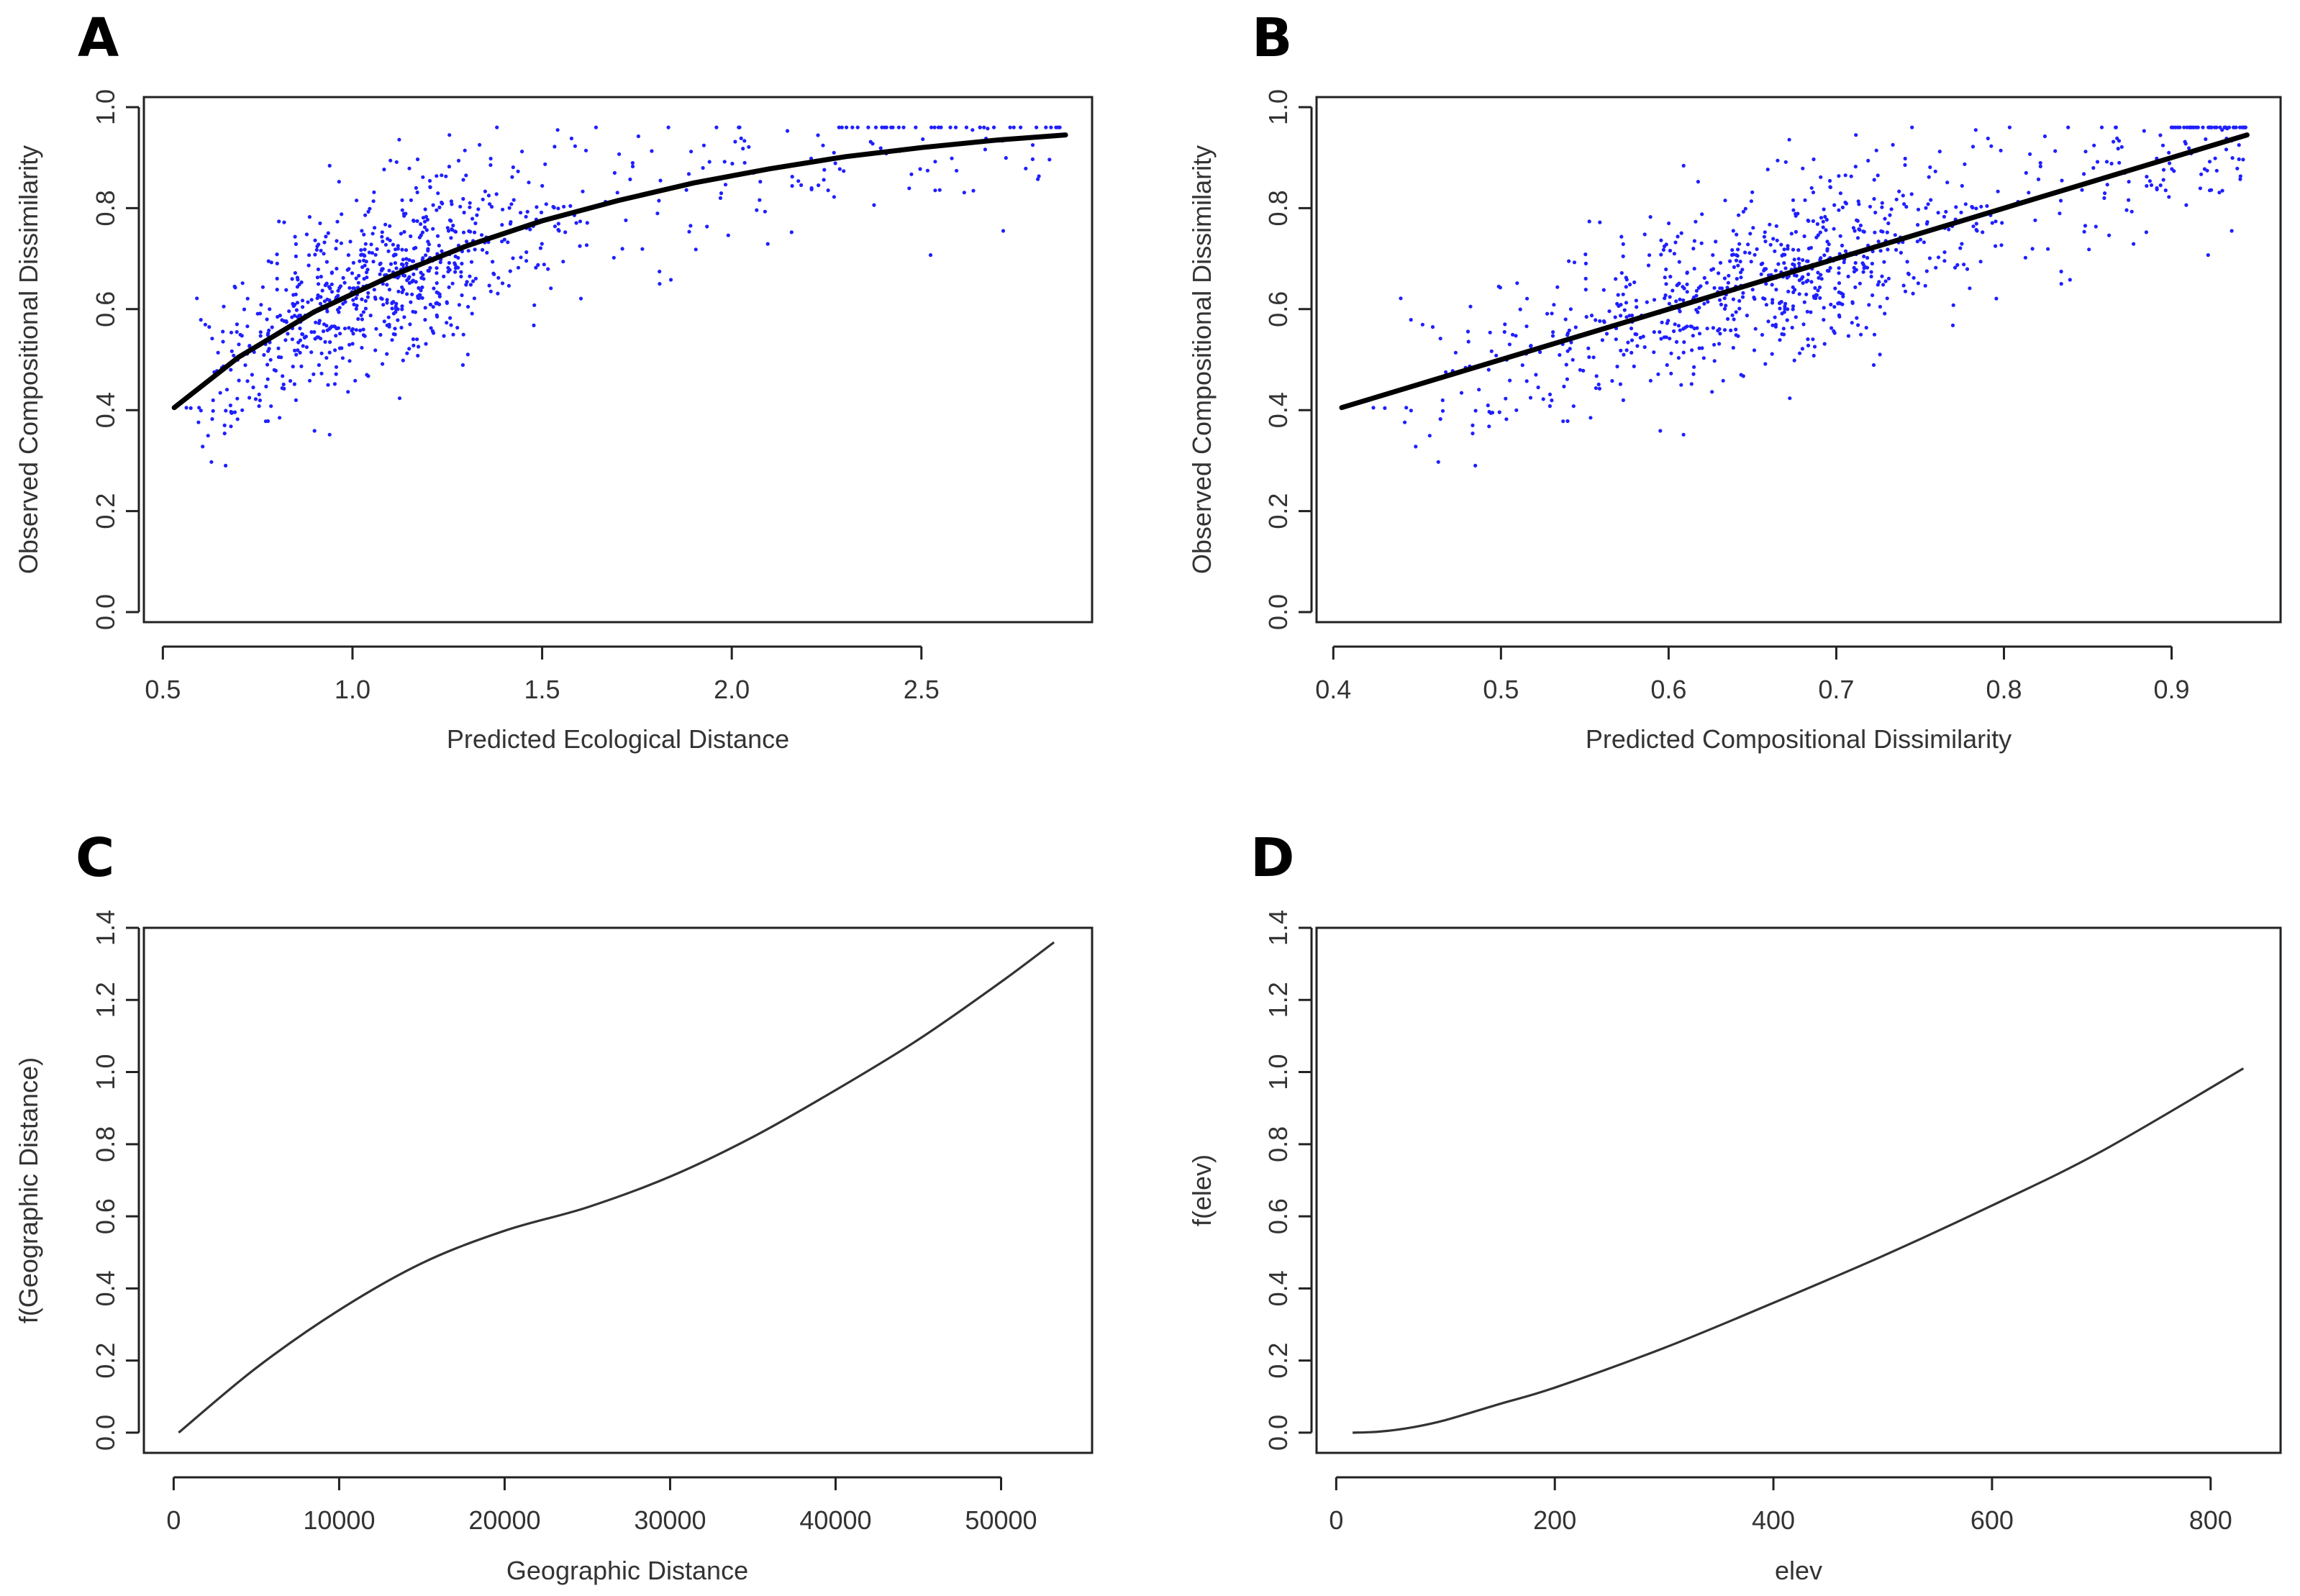 This screenshot has height=1596, width=2300. Describe the element at coordinates (1501, 689) in the screenshot. I see `x-tick-label-b: 0.5` at that location.